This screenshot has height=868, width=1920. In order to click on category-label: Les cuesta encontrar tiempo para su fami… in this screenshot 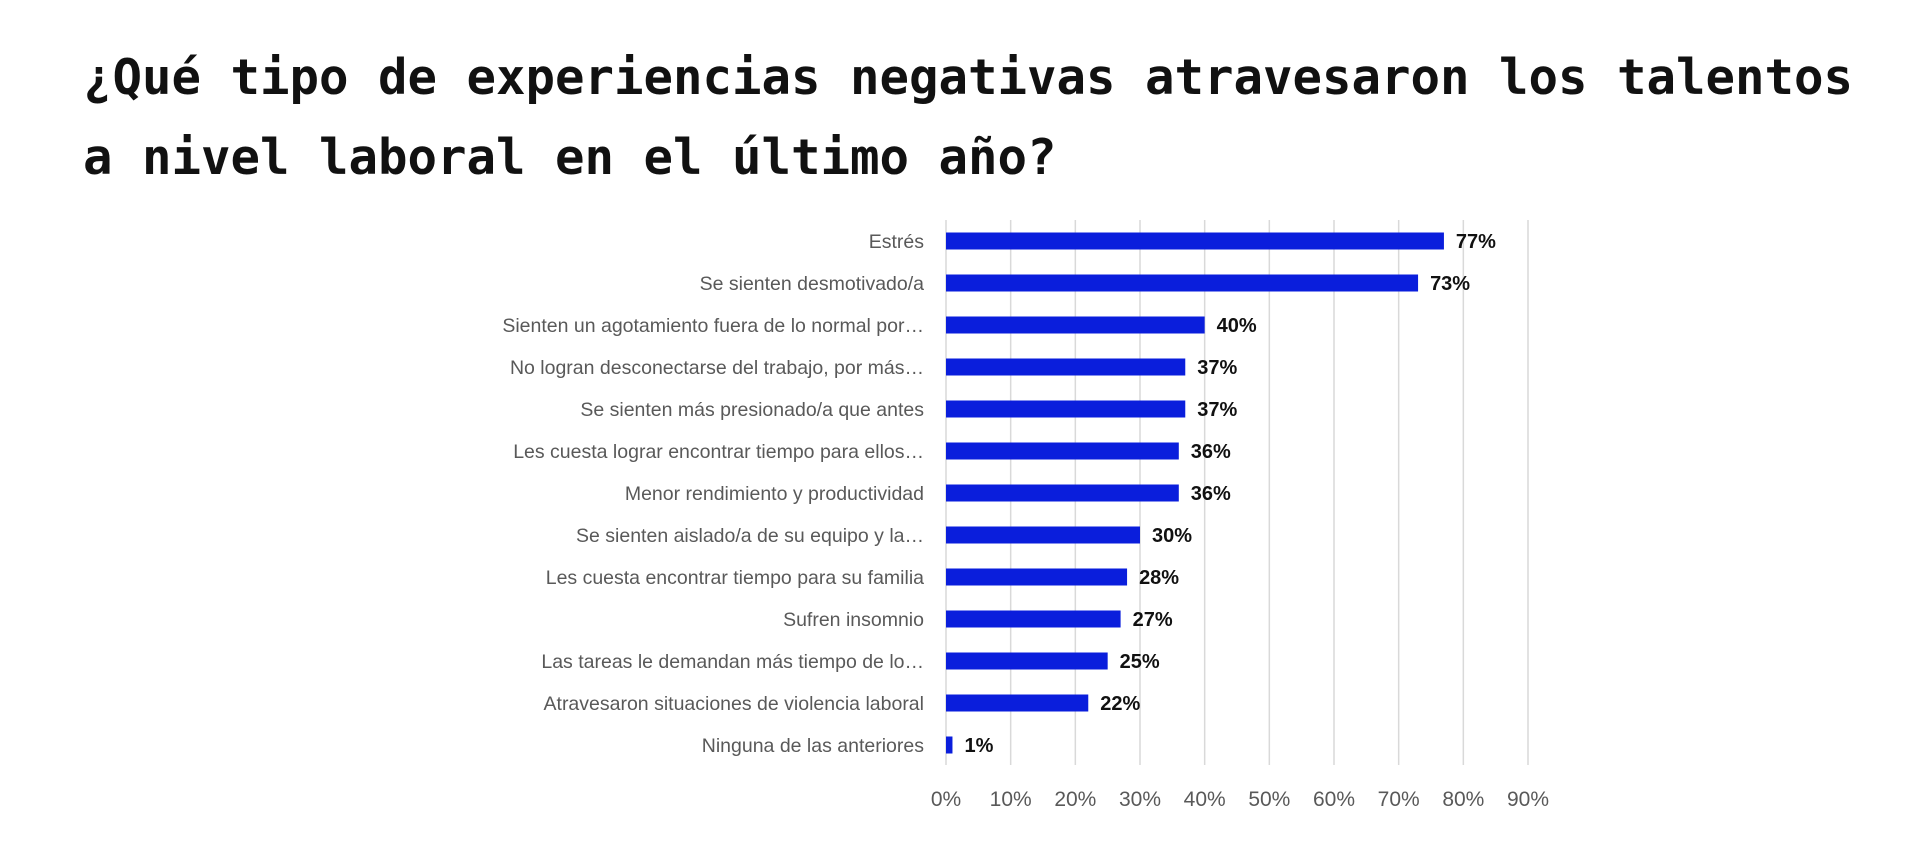, I will do `click(735, 578)`.